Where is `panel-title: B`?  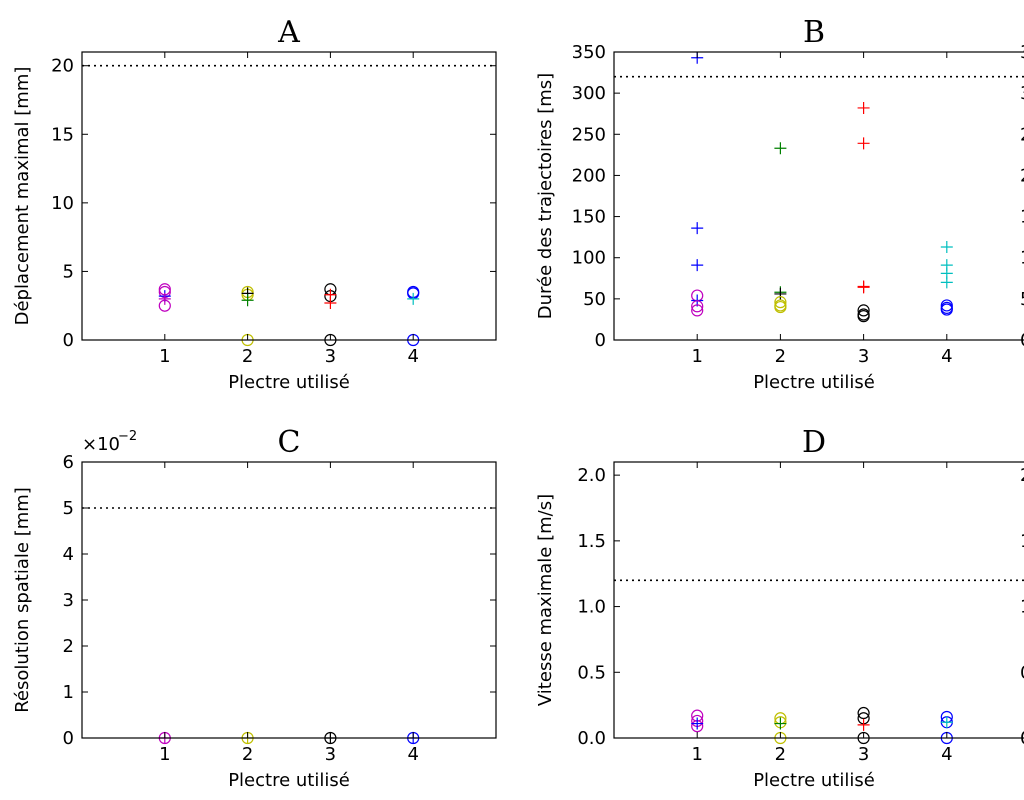 panel-title: B is located at coordinates (814, 32).